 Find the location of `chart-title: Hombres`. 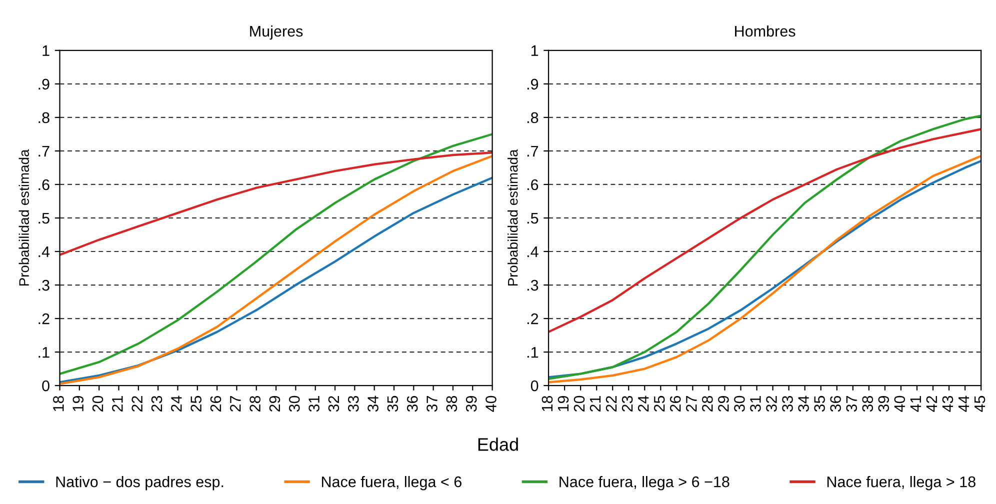

chart-title: Hombres is located at coordinates (765, 31).